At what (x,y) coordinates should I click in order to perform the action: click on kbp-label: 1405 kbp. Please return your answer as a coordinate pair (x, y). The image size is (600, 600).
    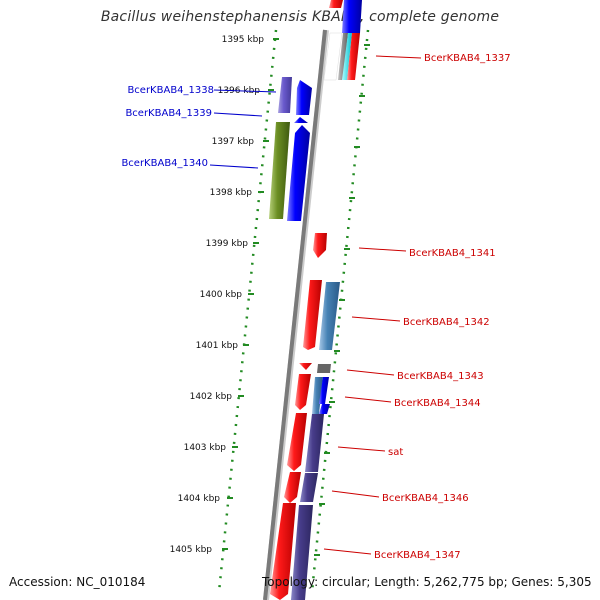
    Looking at the image, I should click on (191, 550).